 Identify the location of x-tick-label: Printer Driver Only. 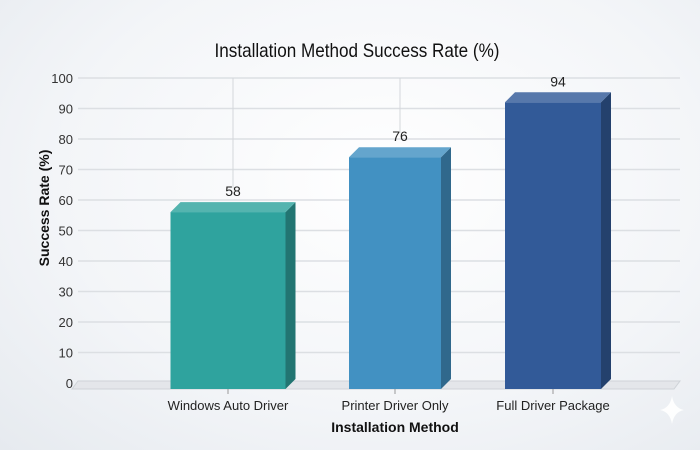
(395, 405).